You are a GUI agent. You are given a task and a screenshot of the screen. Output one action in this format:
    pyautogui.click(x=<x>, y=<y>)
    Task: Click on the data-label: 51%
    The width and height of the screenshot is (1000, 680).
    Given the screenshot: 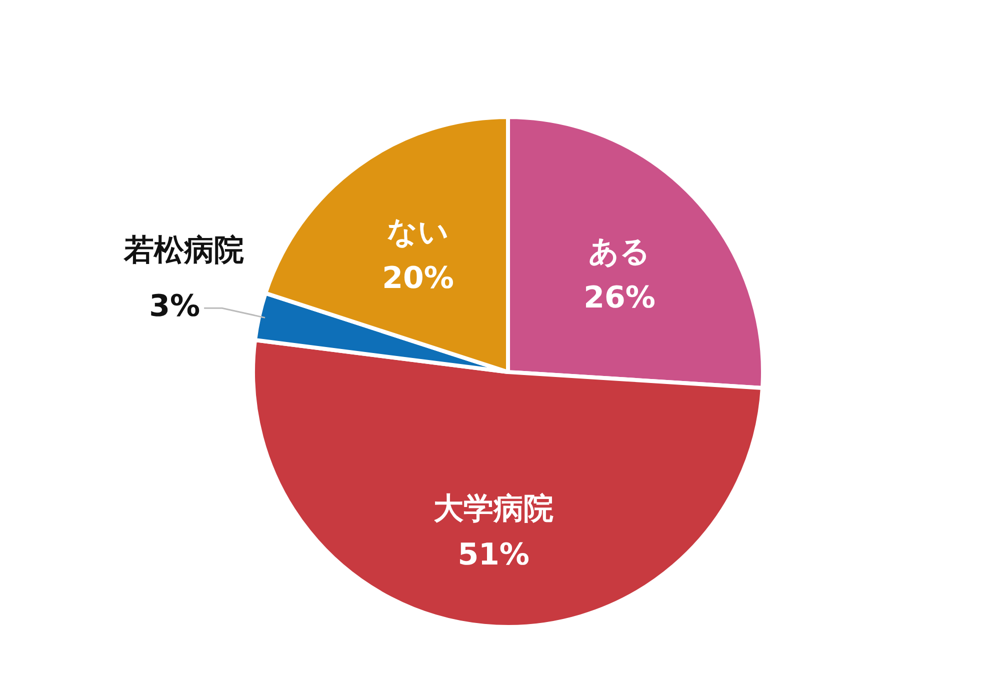 What is the action you would take?
    pyautogui.click(x=494, y=554)
    